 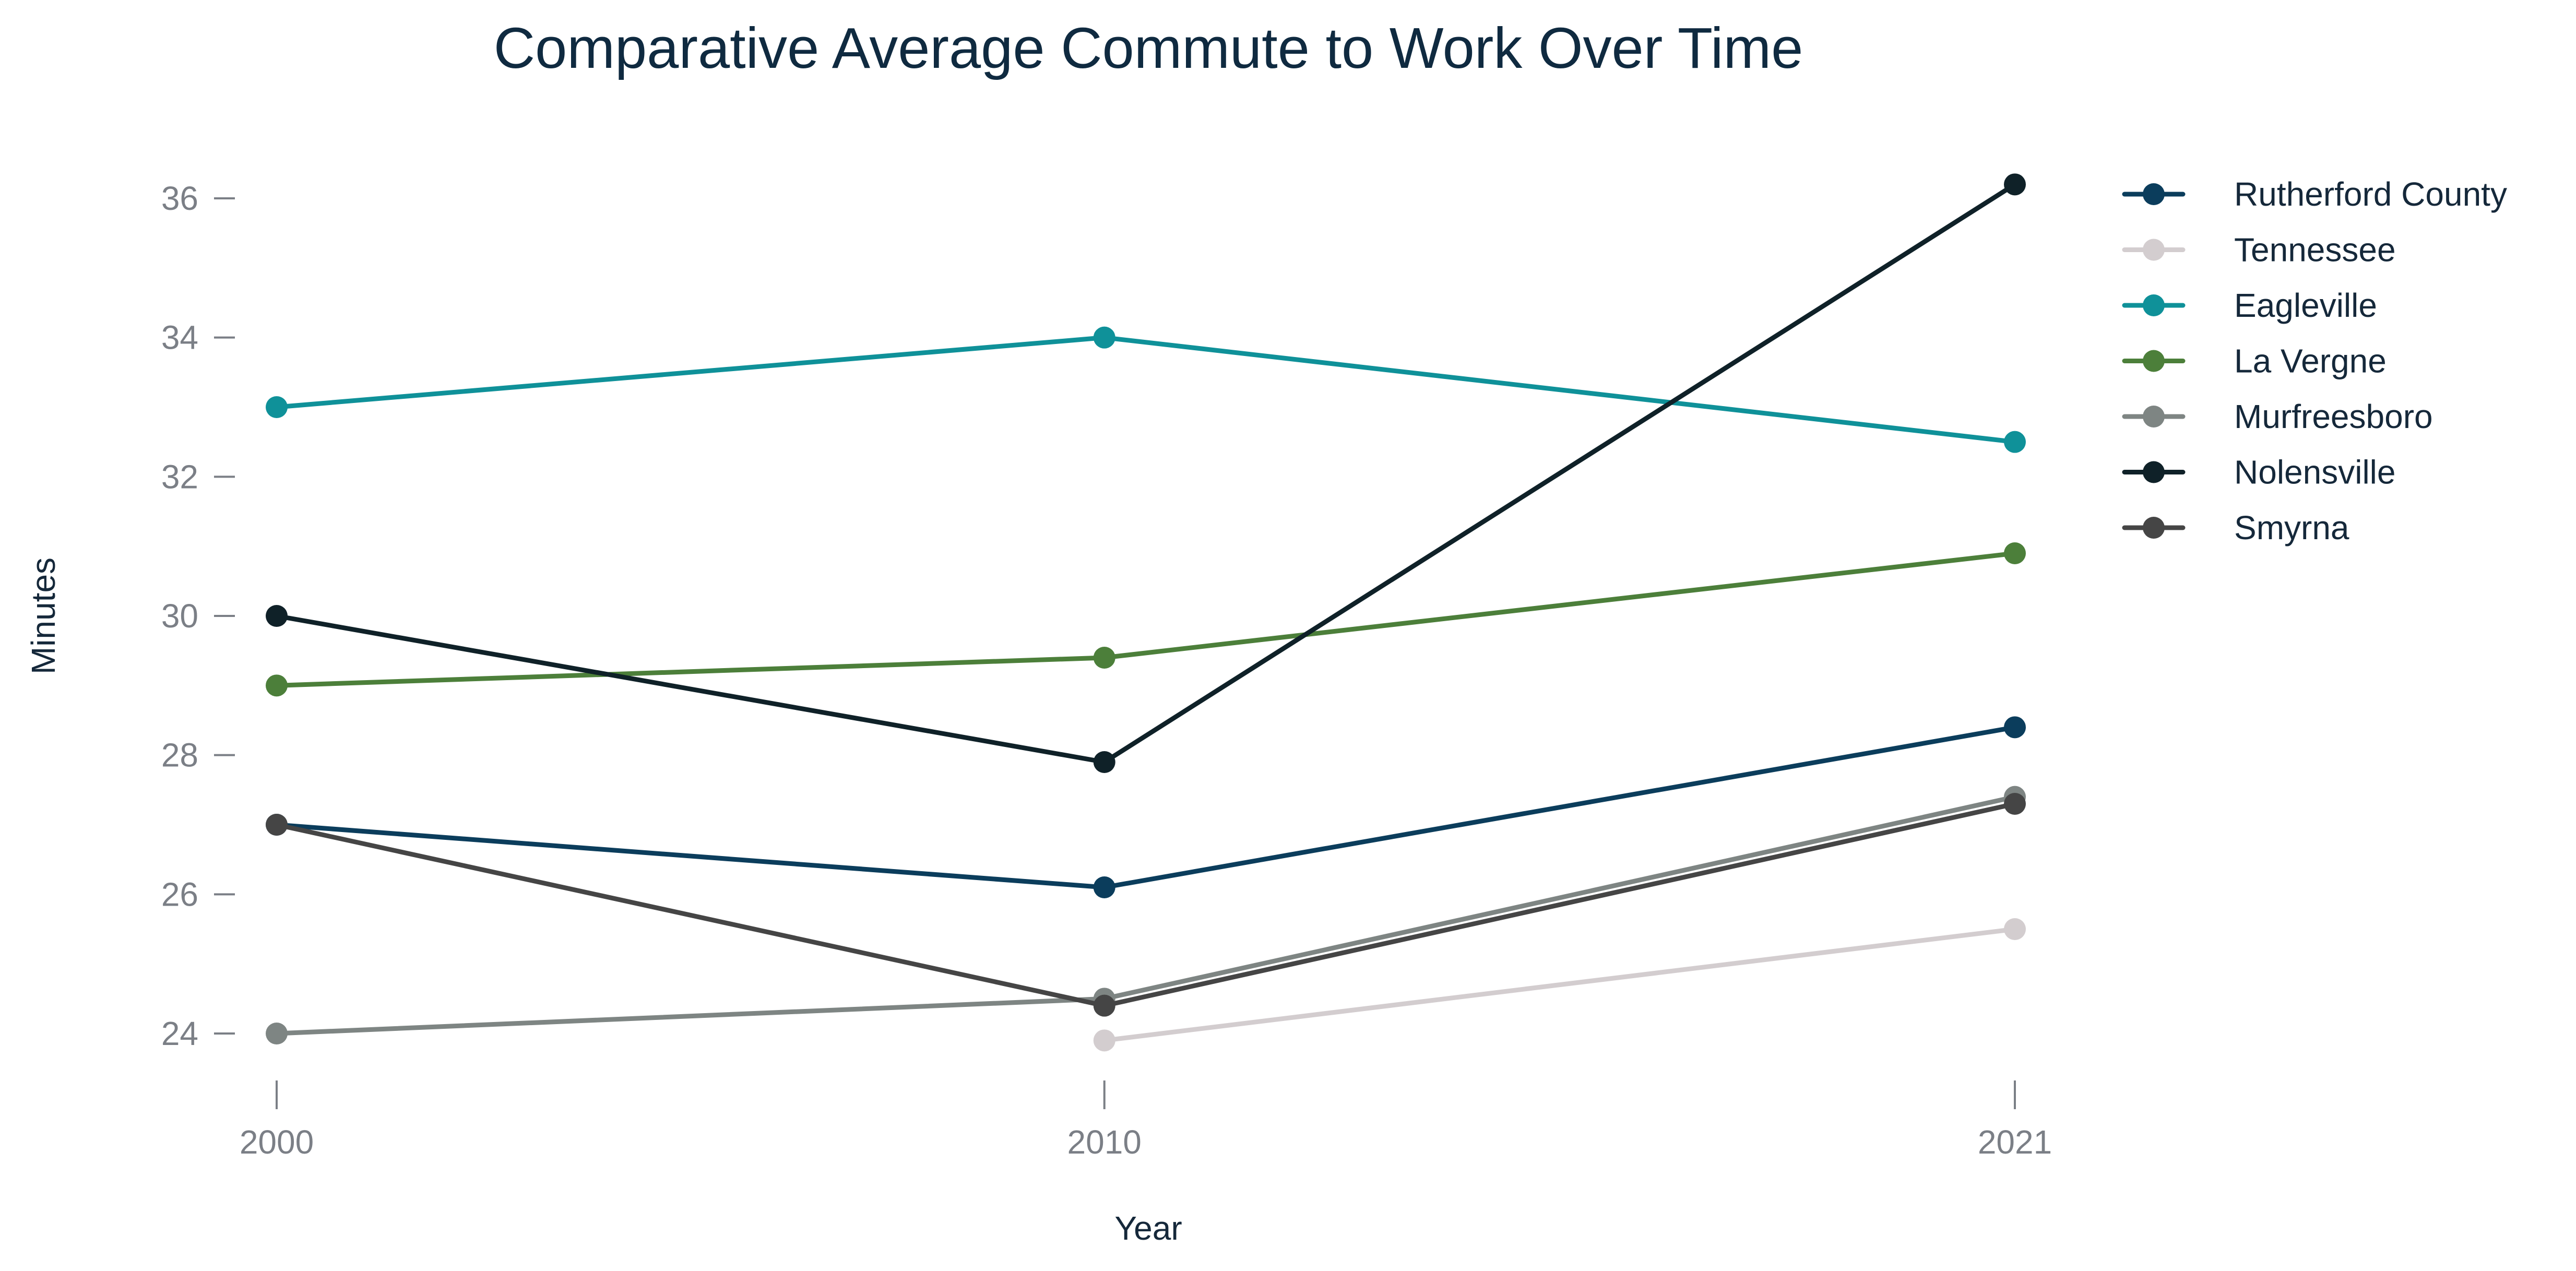 What do you see at coordinates (1148, 1228) in the screenshot?
I see `x-axis-label: Year` at bounding box center [1148, 1228].